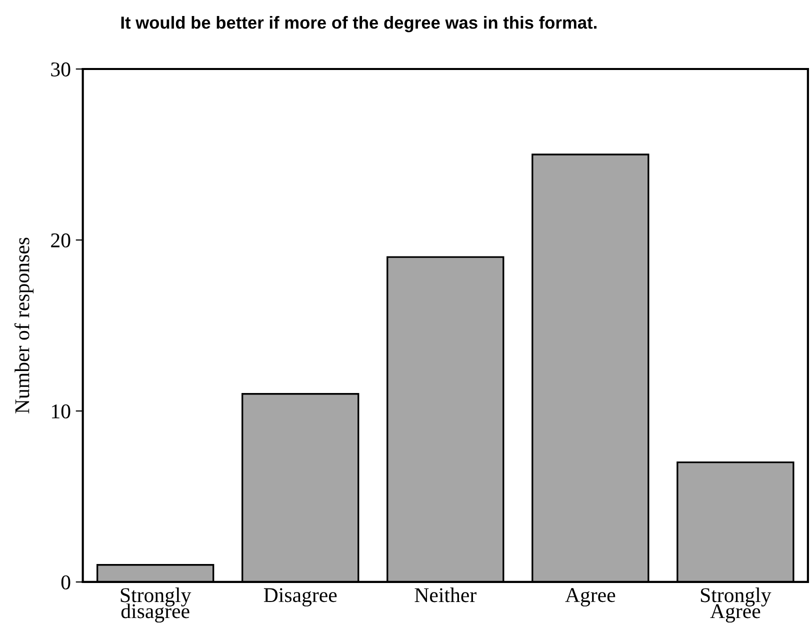 Image resolution: width=812 pixels, height=642 pixels. Describe the element at coordinates (445, 595) in the screenshot. I see `x-tick-label: Neither` at that location.